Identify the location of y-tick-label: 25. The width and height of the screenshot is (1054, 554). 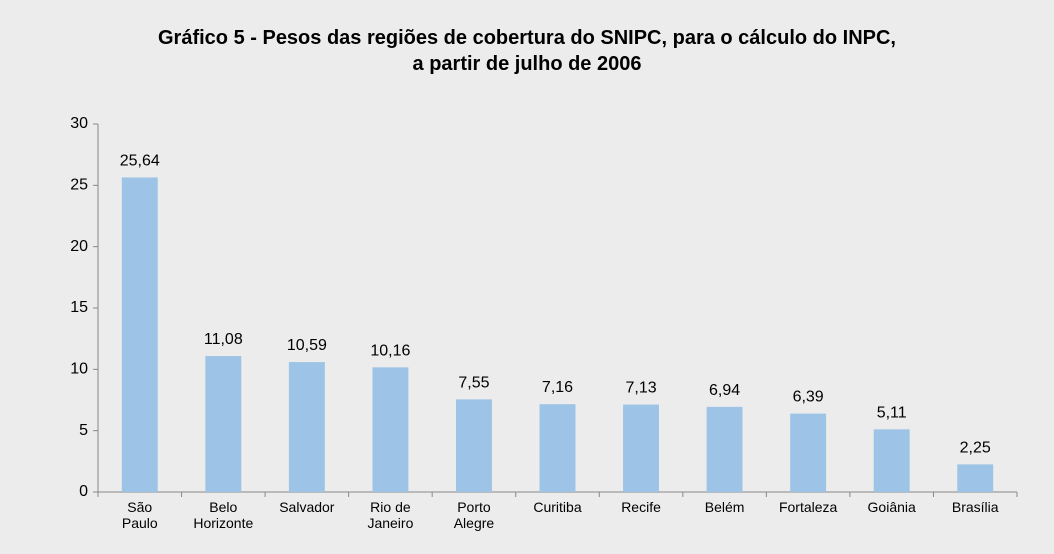
(79, 185).